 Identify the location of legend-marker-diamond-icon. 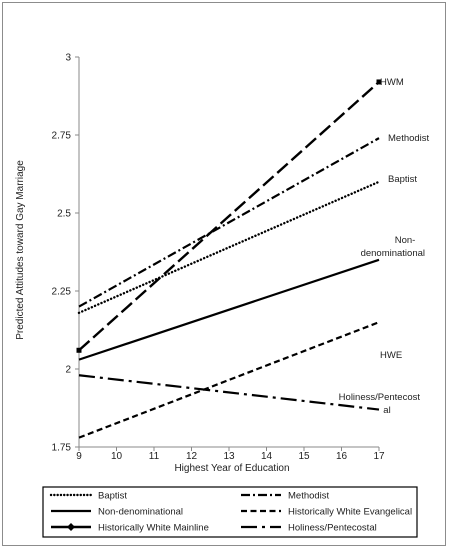
(71, 527).